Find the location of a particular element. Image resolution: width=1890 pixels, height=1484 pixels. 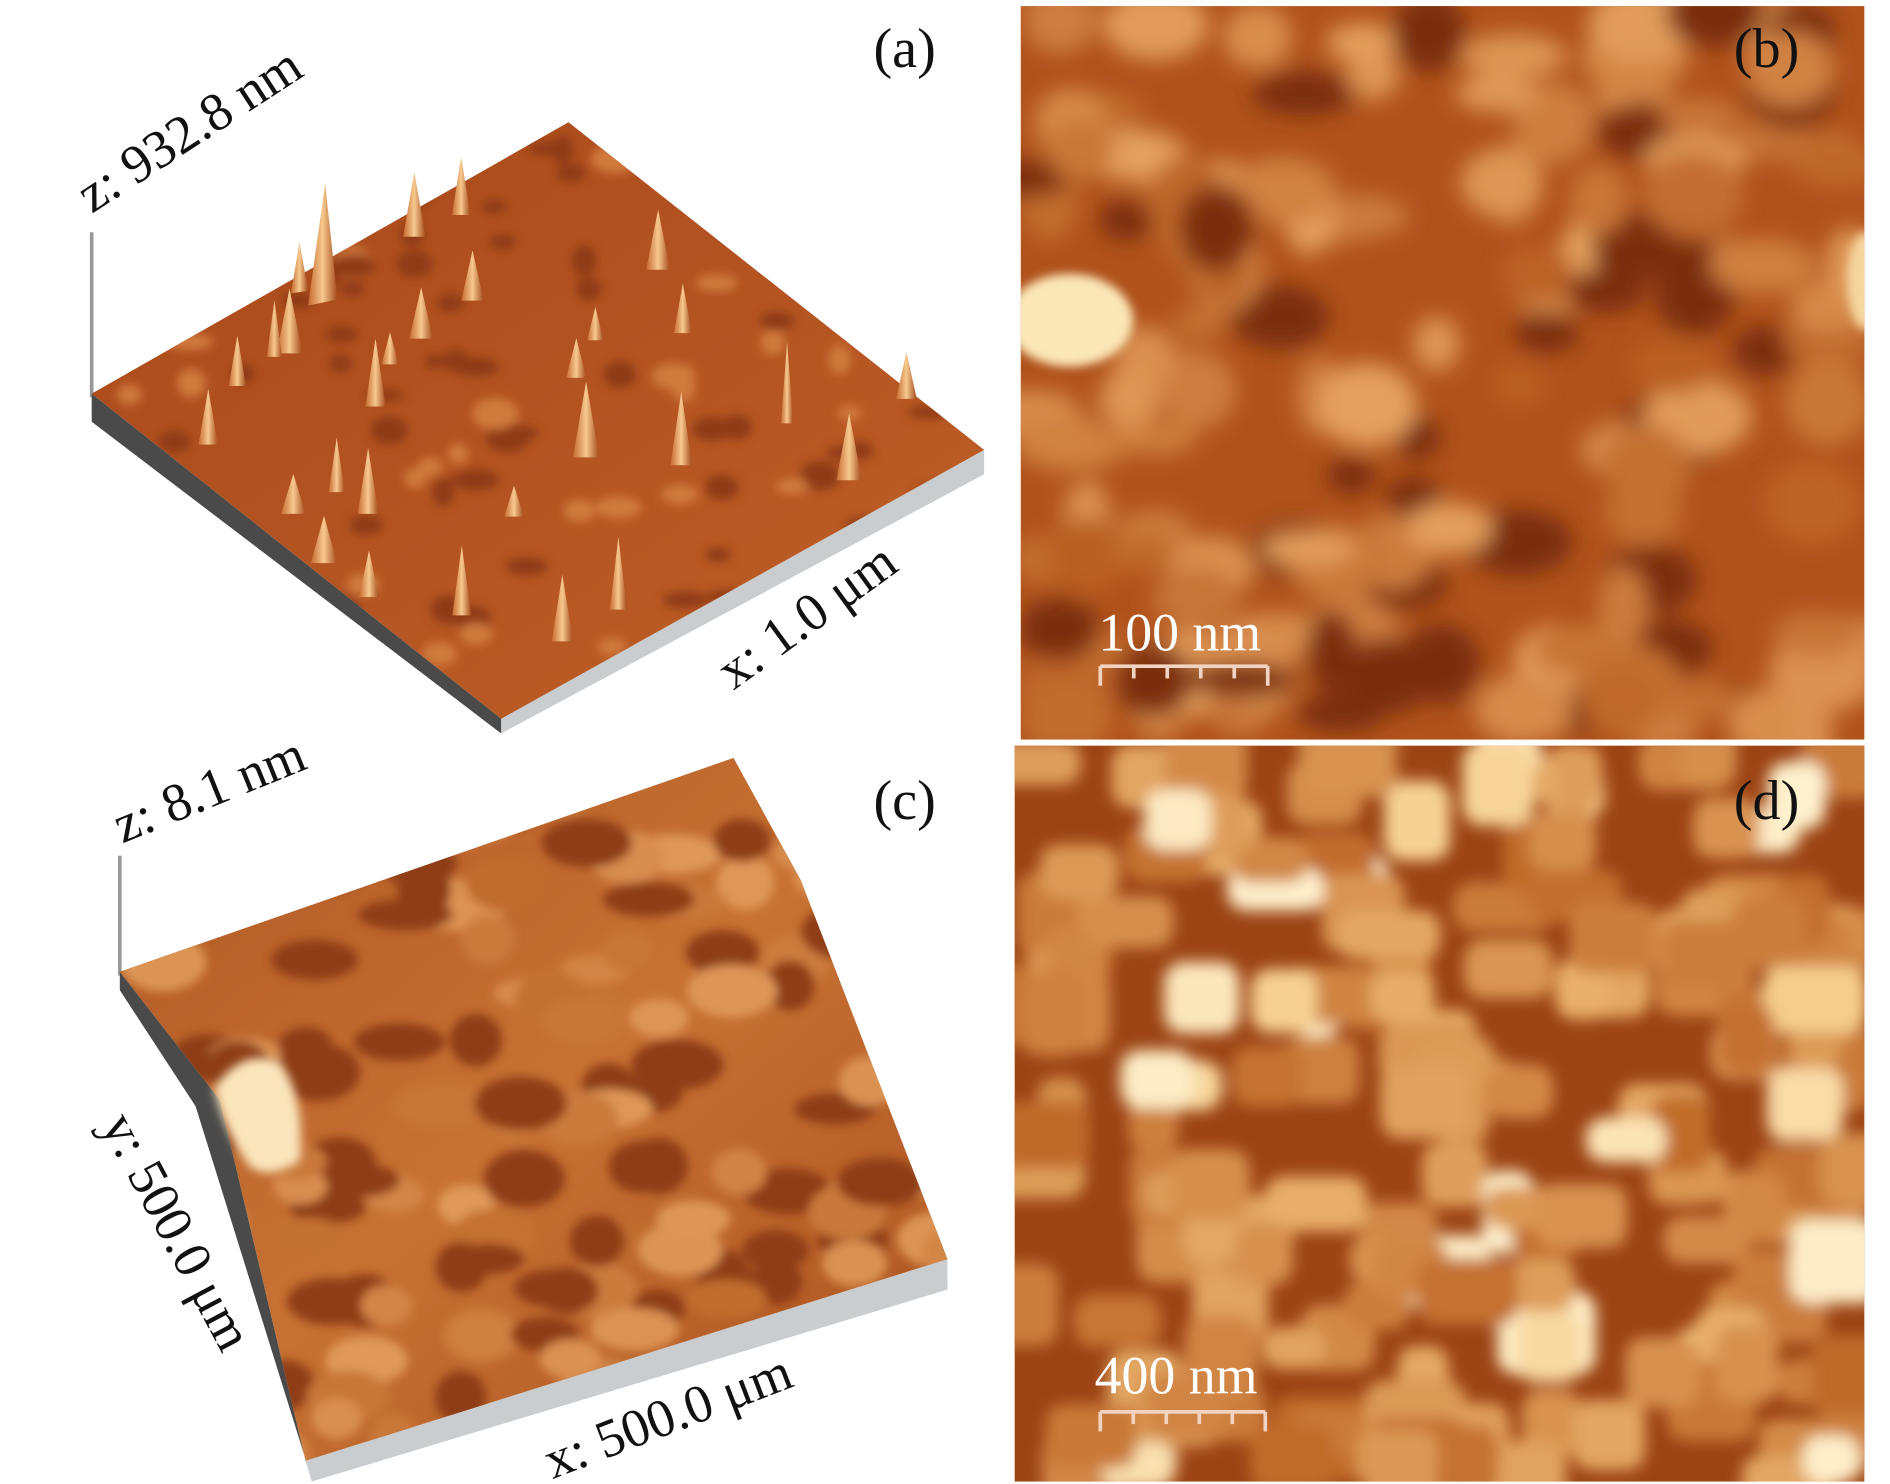

z-axis-label: z: 932.8 nm is located at coordinates (189, 129).